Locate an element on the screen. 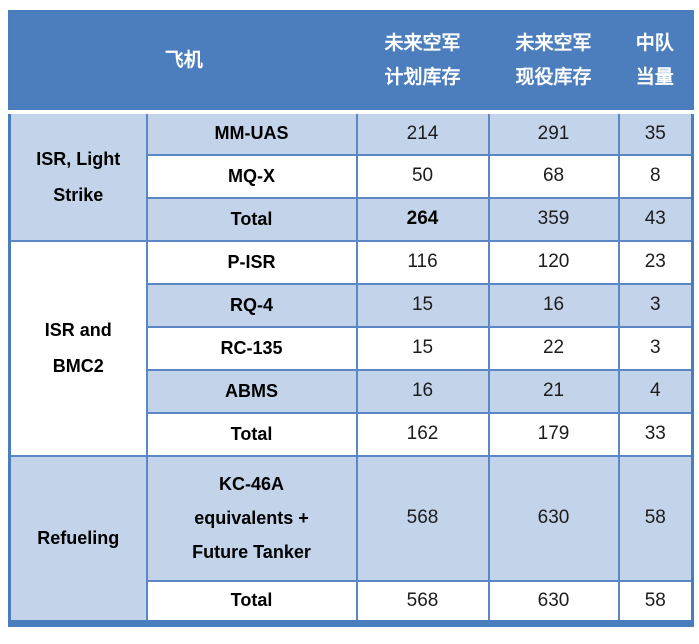 The image size is (699, 644). planned-value: 214 is located at coordinates (422, 133).